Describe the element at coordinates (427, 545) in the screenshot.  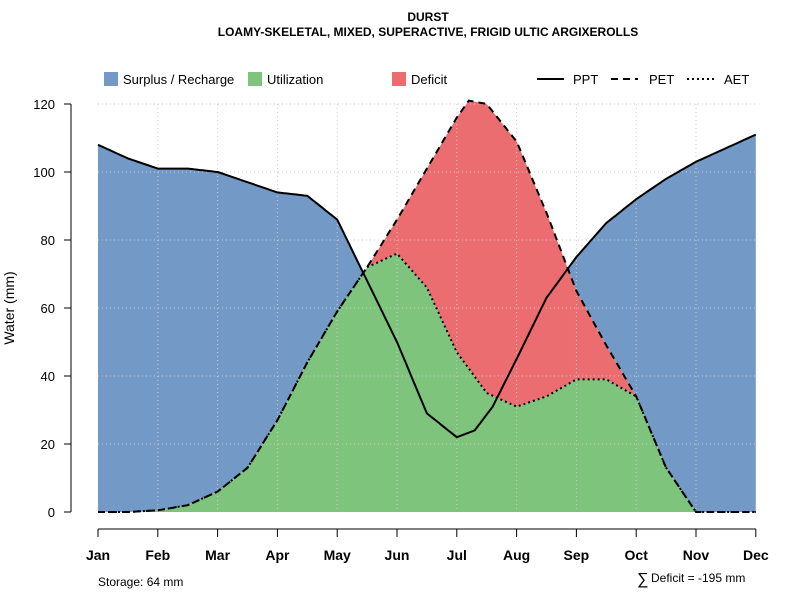
I see `x-axis: Jan Feb Mar Apr May Jun Jul Aug Sep Oct Nov Dec` at that location.